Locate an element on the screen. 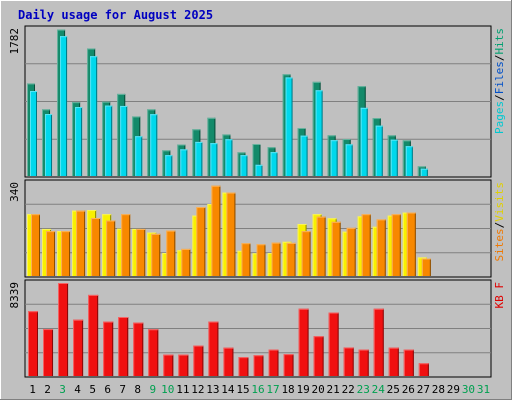 Image resolution: width=512 pixels, height=400 pixels. x-tick-label-day-4: 4 is located at coordinates (77, 389).